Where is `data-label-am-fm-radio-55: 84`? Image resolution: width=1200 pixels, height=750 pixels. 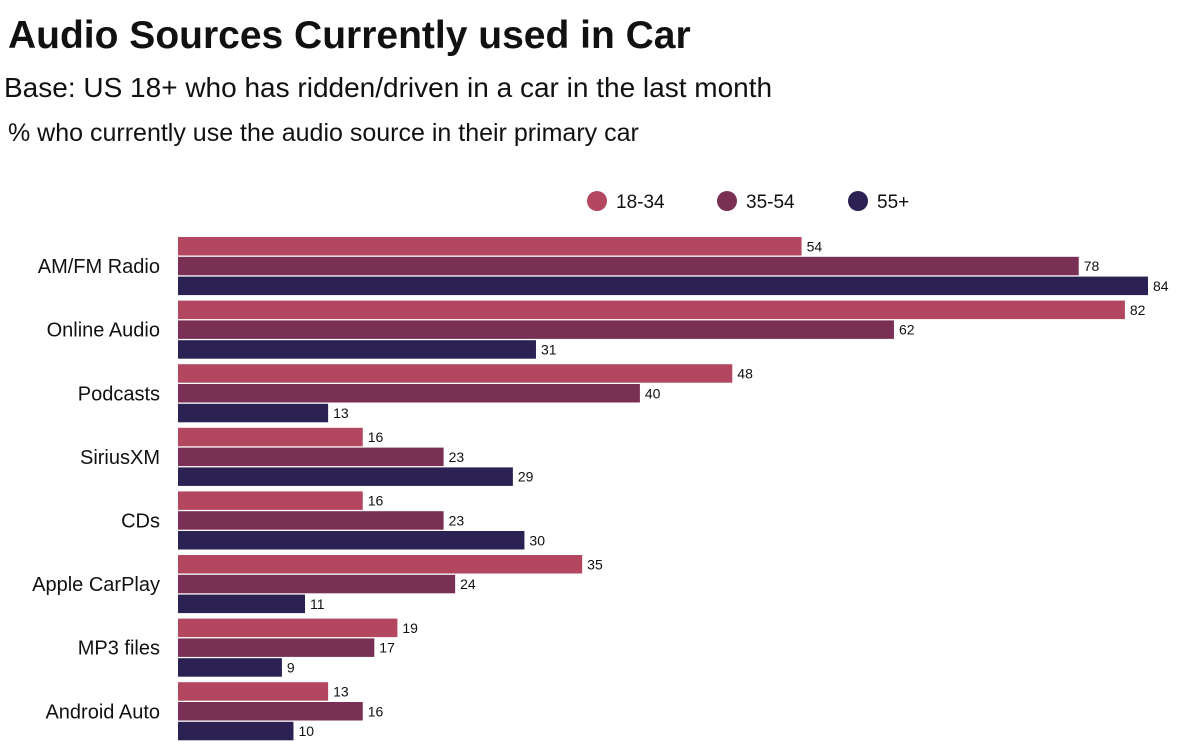
data-label-am-fm-radio-55: 84 is located at coordinates (1161, 286).